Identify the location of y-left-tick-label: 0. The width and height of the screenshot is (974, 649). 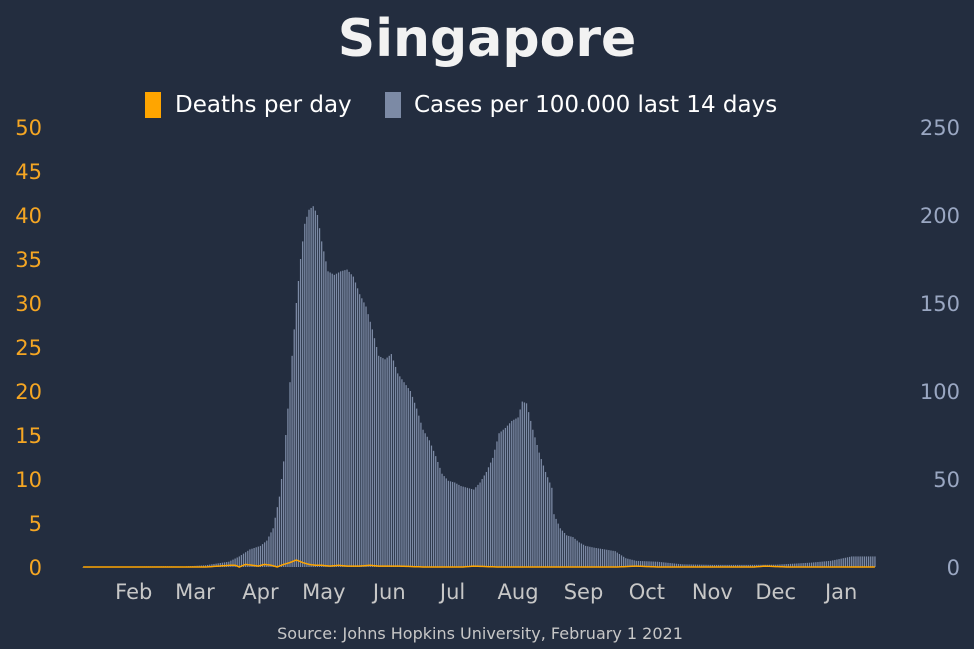
(35, 568).